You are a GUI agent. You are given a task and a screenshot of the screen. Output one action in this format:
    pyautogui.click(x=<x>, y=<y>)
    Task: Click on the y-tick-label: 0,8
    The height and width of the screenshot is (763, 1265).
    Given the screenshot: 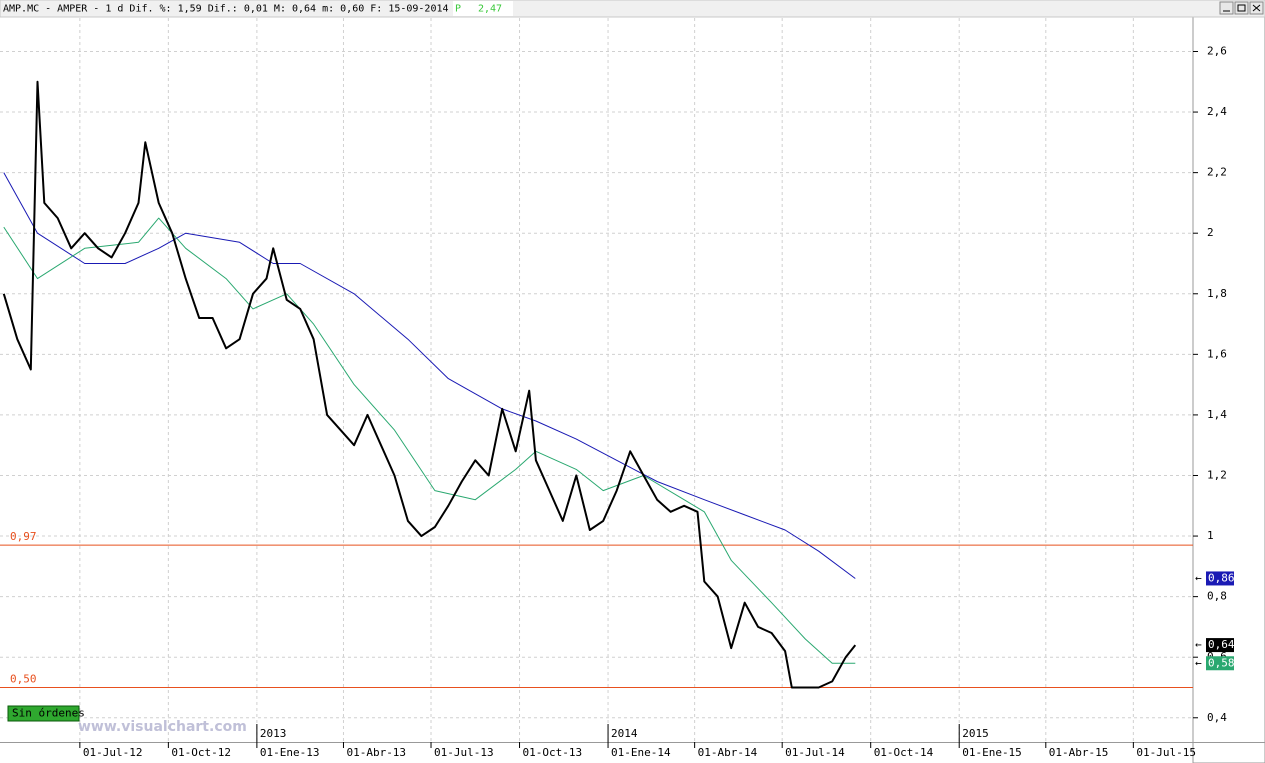 What is the action you would take?
    pyautogui.click(x=1217, y=596)
    